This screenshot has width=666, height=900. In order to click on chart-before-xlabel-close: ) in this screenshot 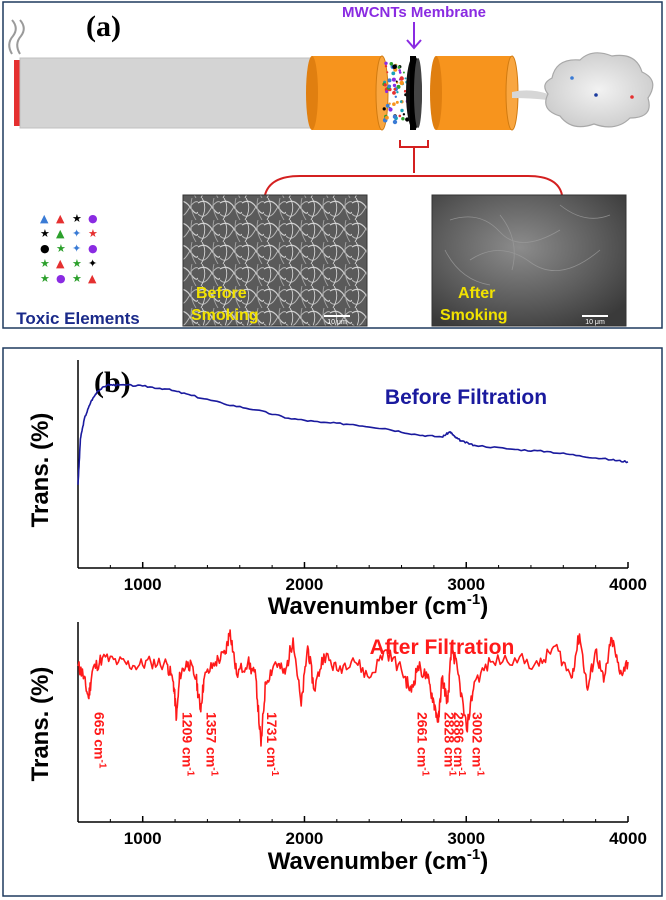, I will do `click(484, 606)`.